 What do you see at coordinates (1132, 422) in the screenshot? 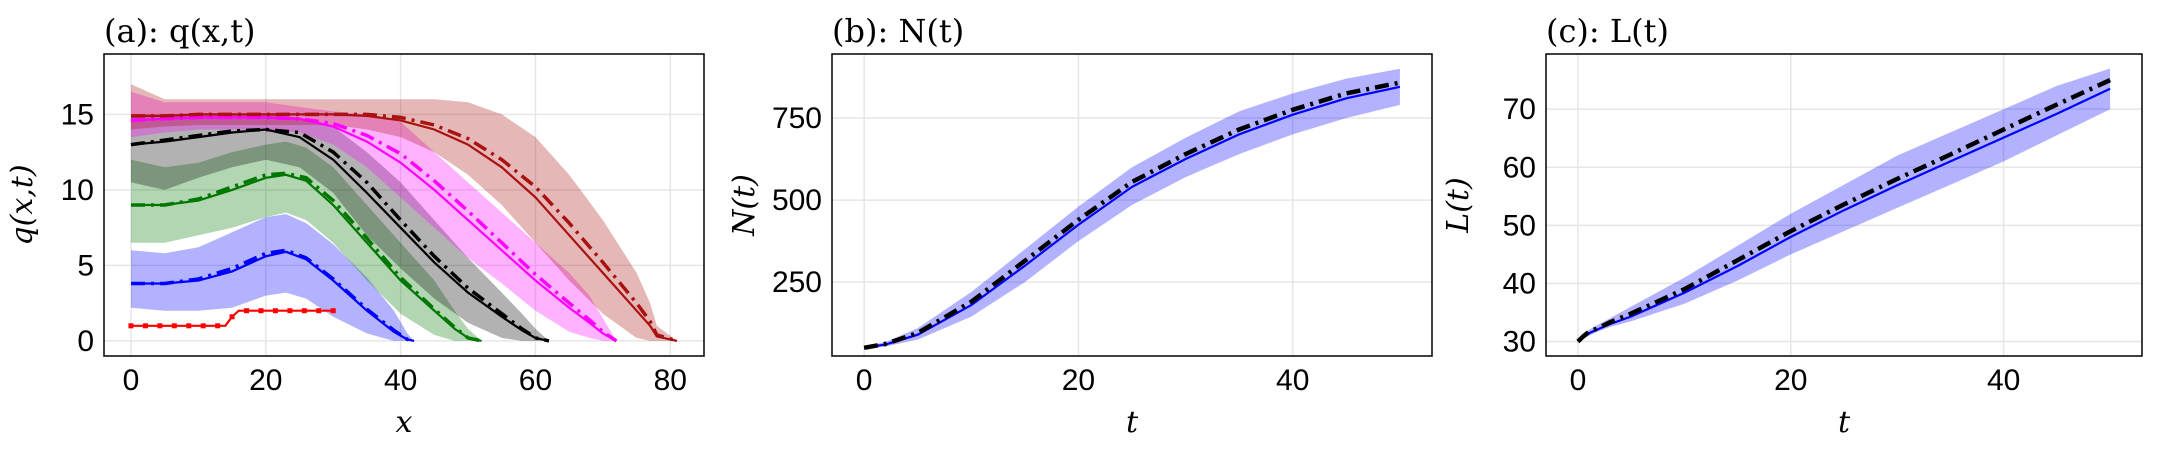
I see `x-axis-label-b: t` at bounding box center [1132, 422].